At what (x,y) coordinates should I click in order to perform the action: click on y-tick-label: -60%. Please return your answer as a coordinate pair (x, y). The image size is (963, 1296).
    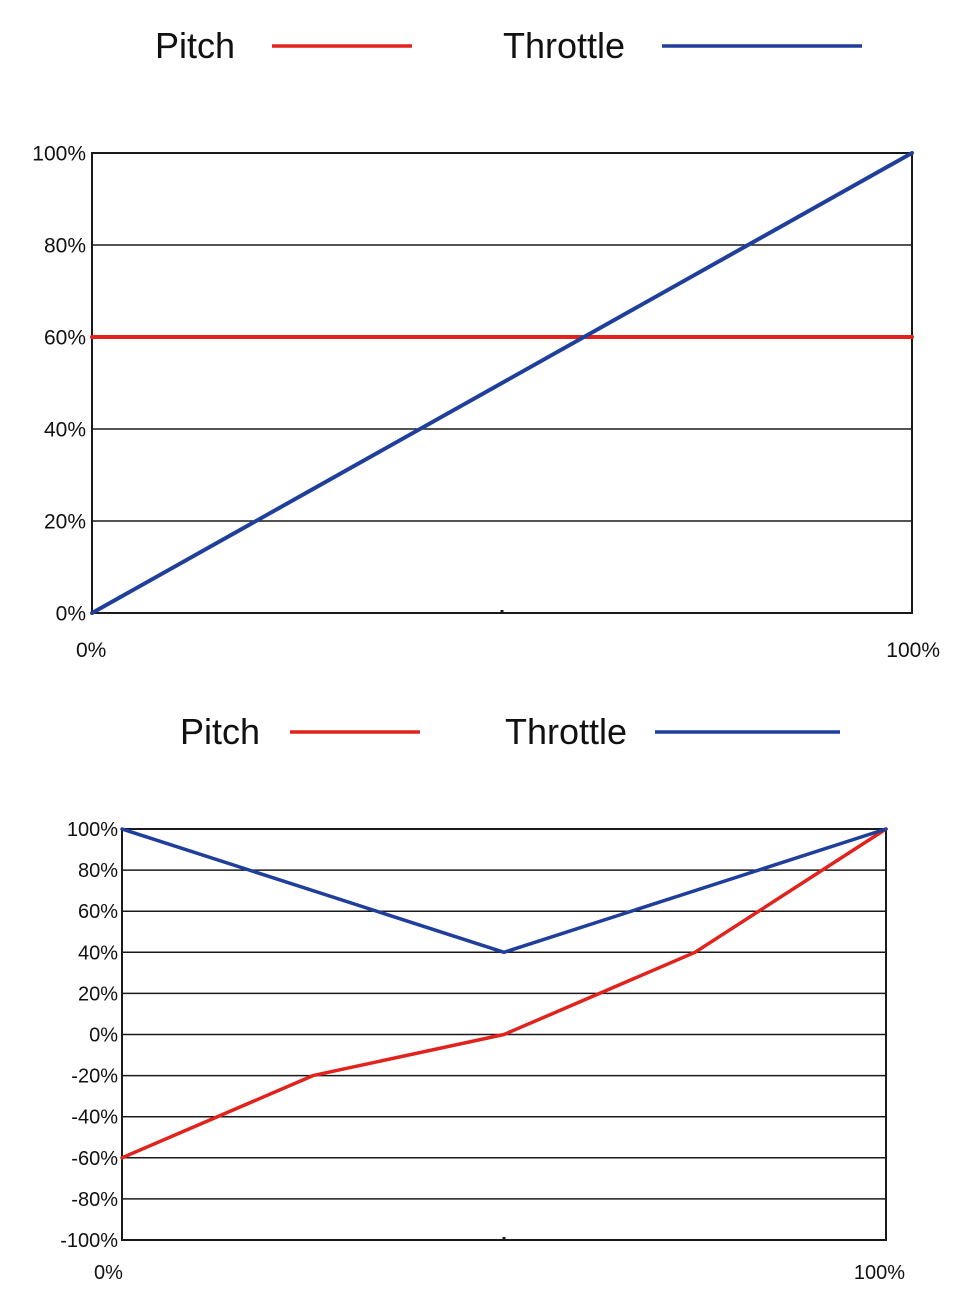
    Looking at the image, I should click on (94, 1159).